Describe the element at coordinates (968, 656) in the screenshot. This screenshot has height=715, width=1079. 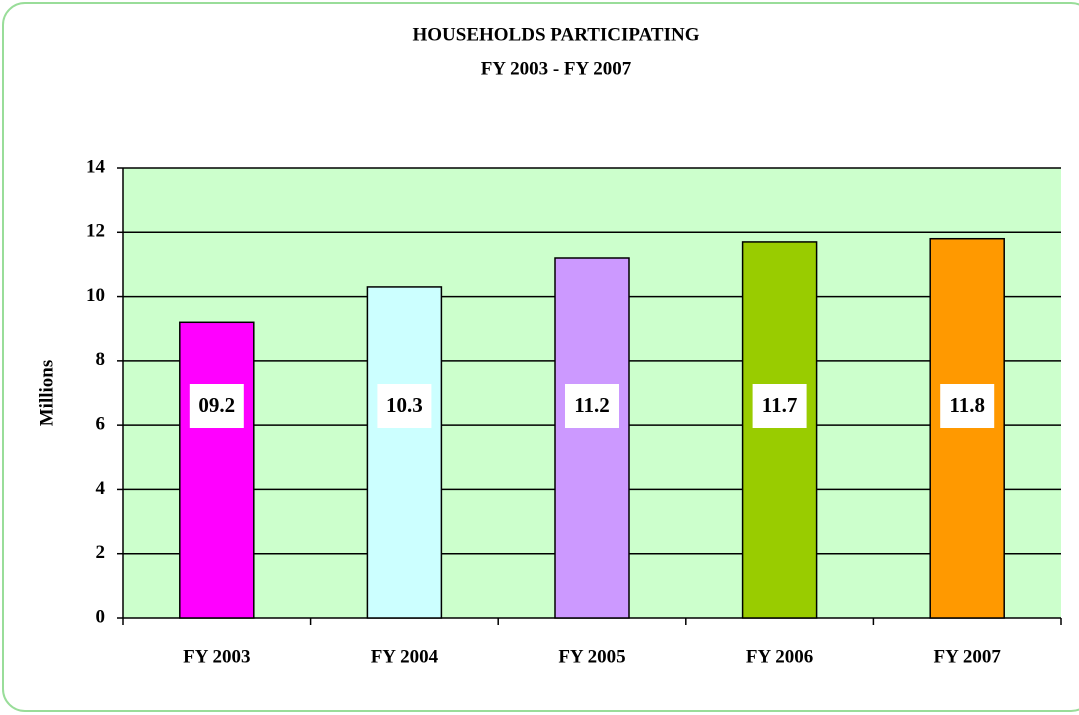
I see `x-tick-label: FY 2007` at that location.